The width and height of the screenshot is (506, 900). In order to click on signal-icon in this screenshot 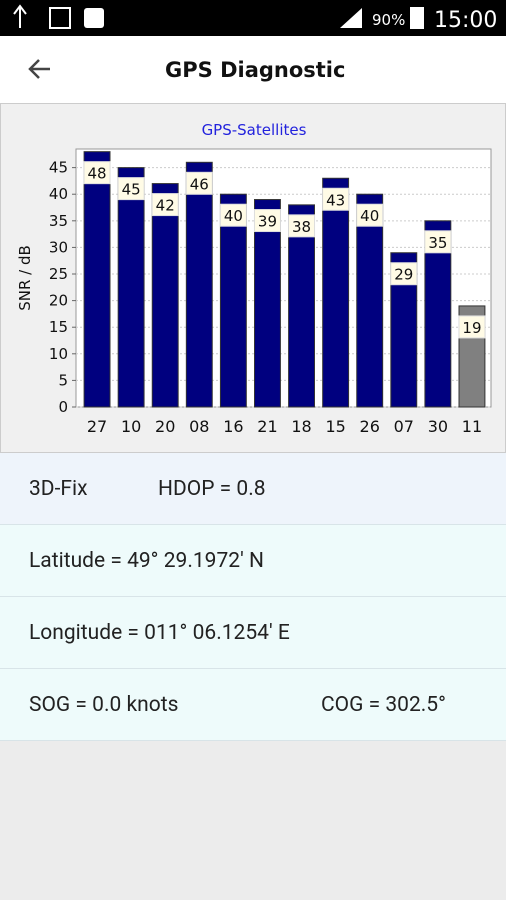, I will do `click(351, 18)`.